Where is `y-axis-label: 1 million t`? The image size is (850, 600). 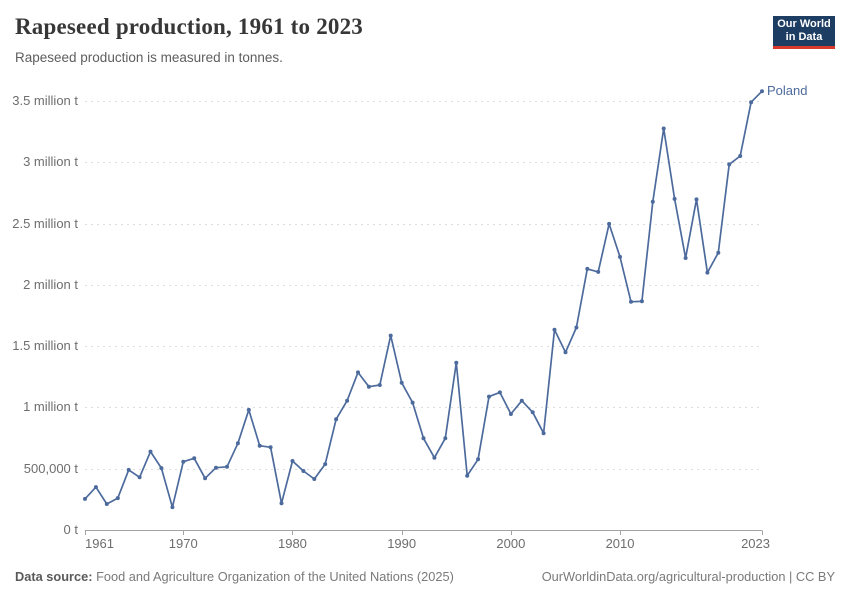 y-axis-label: 1 million t is located at coordinates (50, 407).